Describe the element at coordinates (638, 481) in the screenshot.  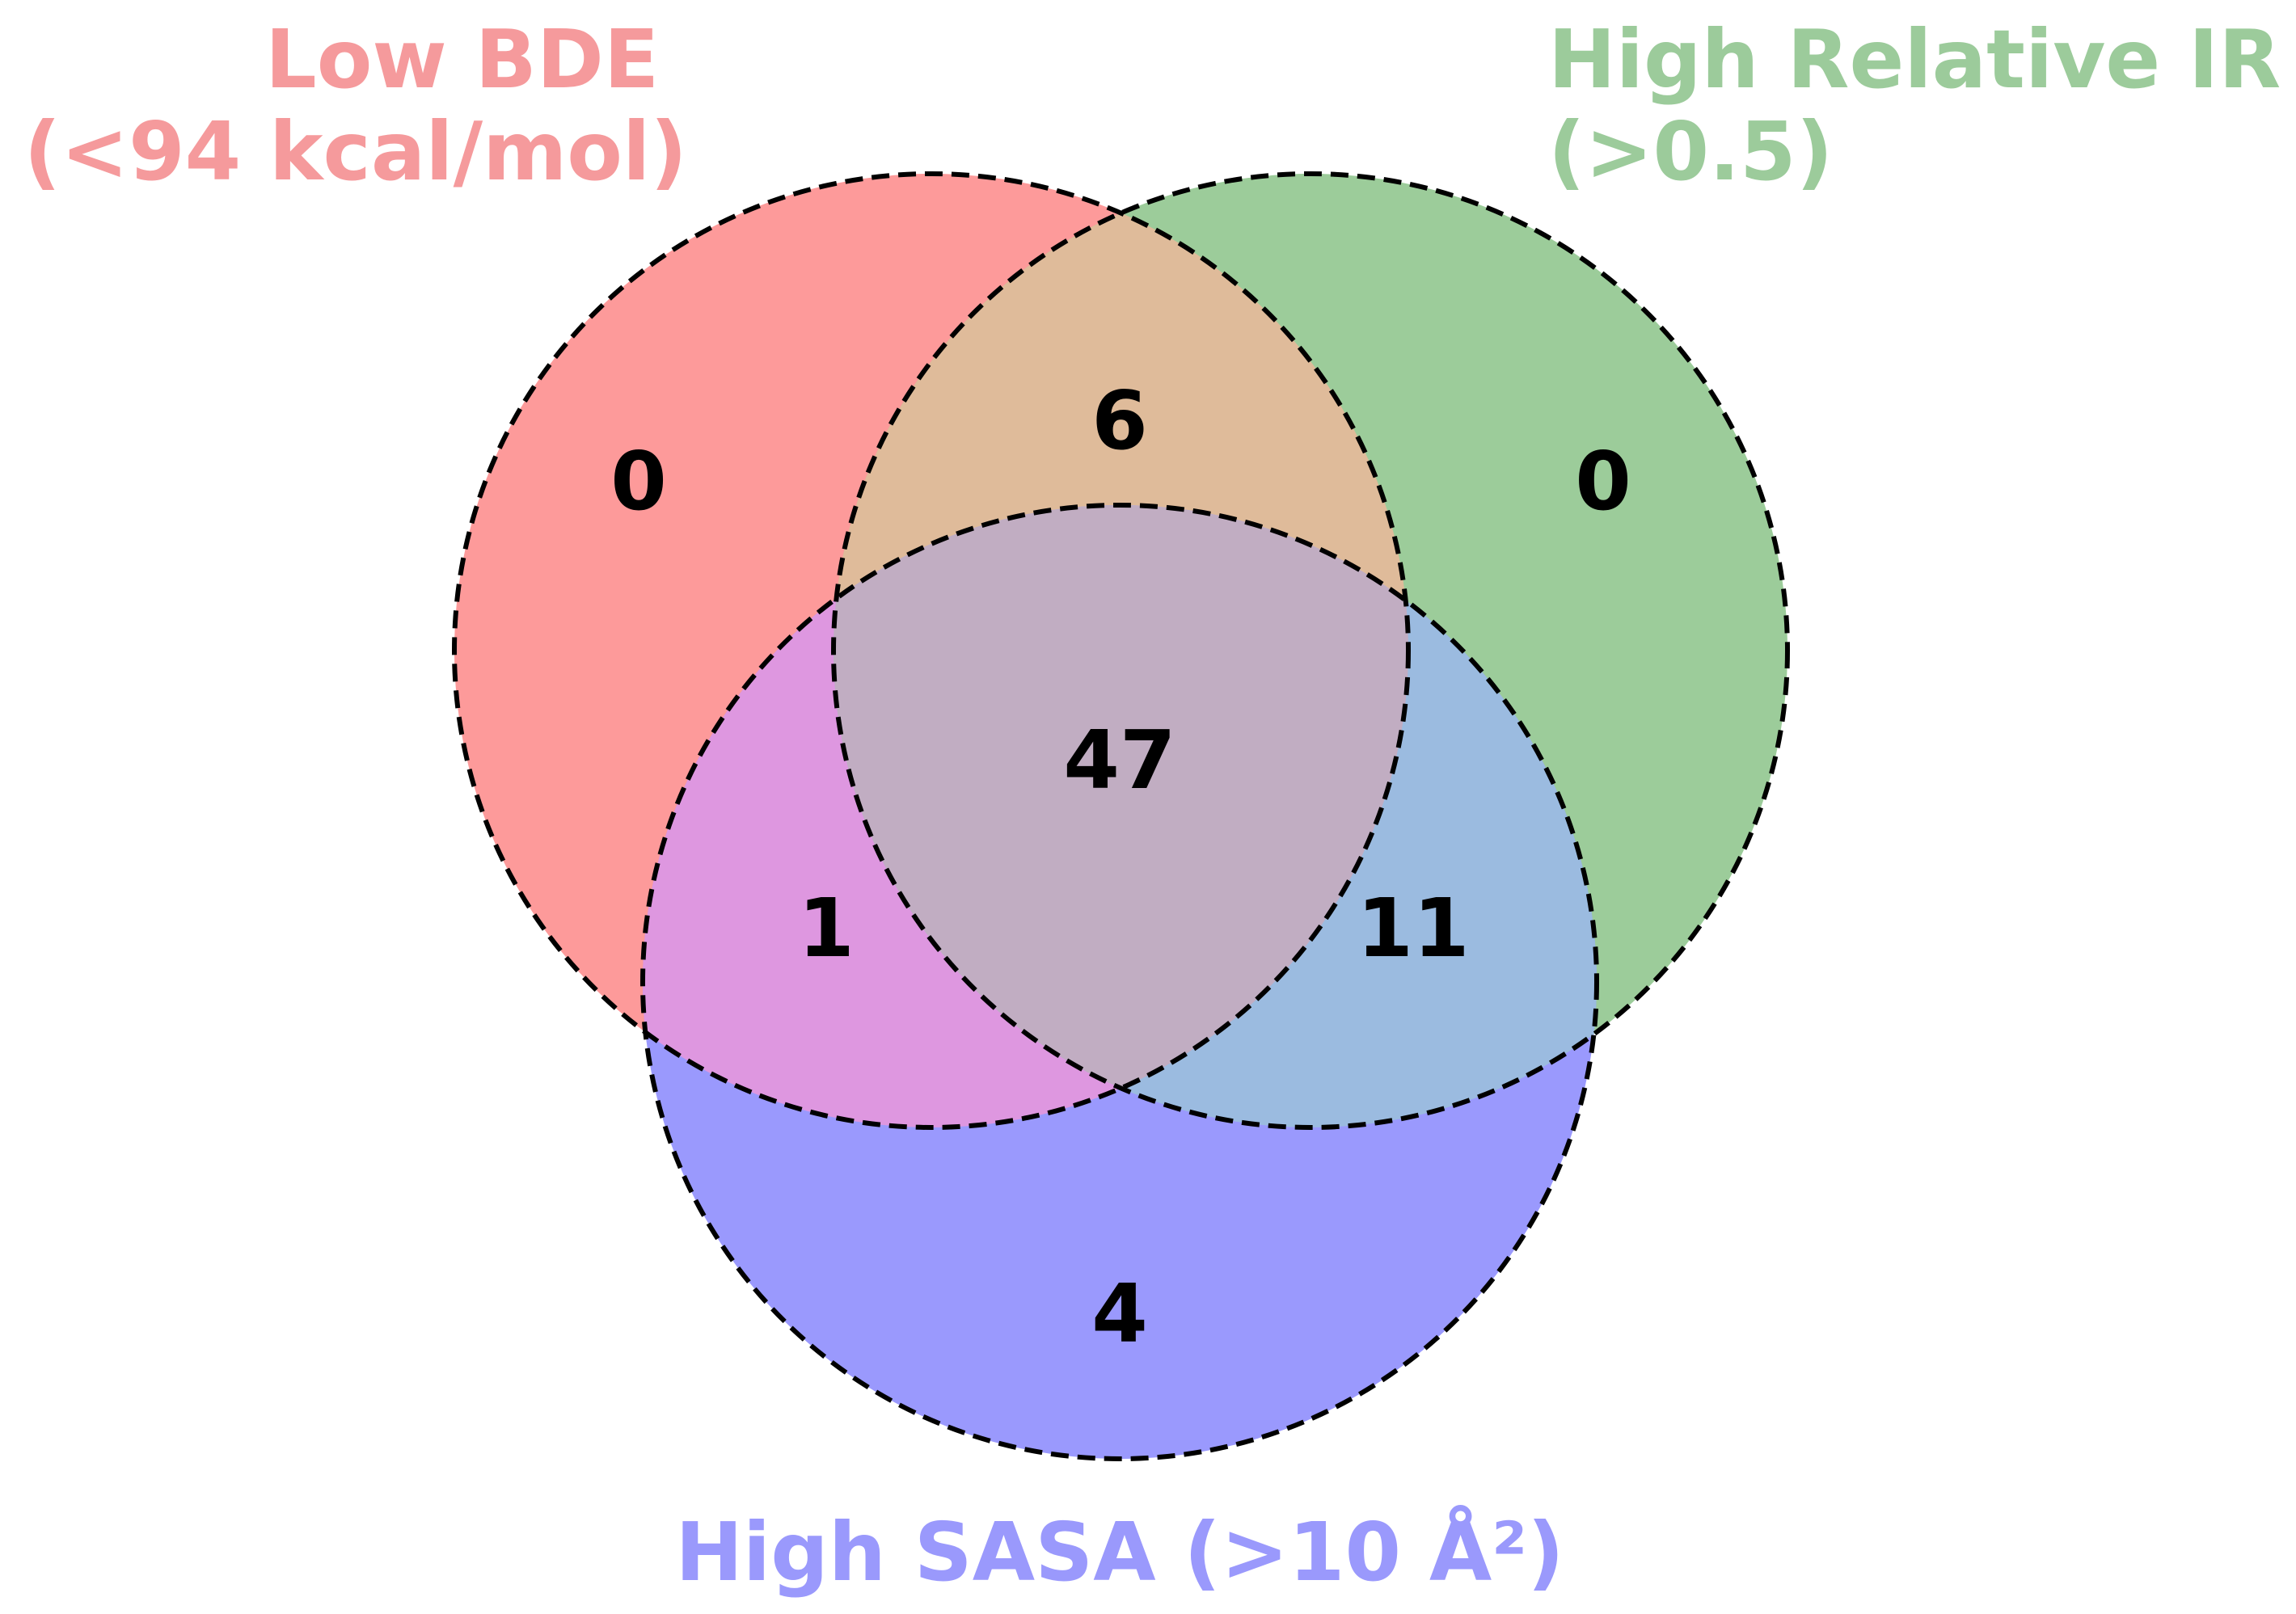
I see `bde-only-count: 0` at that location.